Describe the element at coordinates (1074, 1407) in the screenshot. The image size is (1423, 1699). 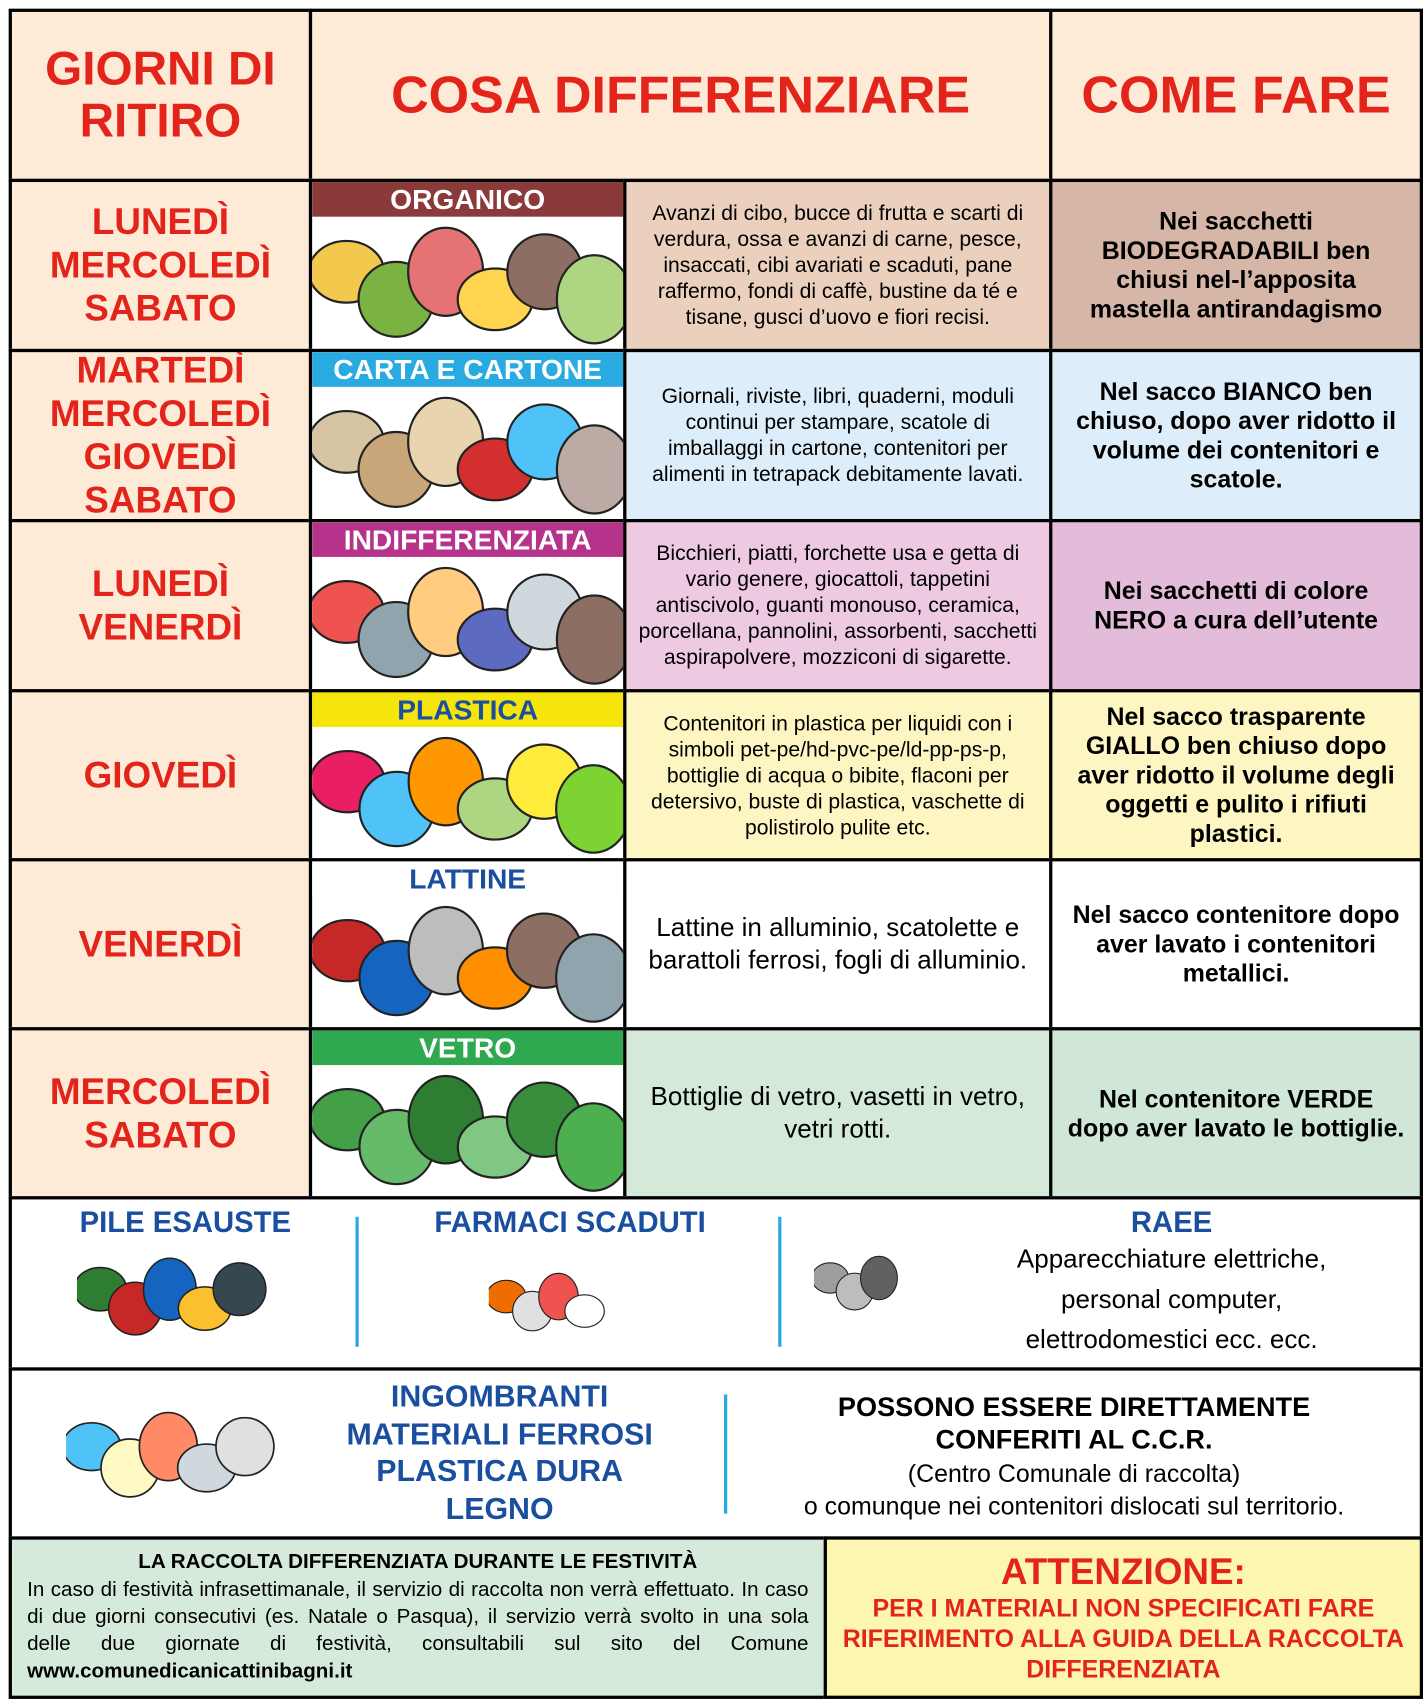
I see `note-title: POSSONO ESSERE DIRETTAMENTE` at that location.